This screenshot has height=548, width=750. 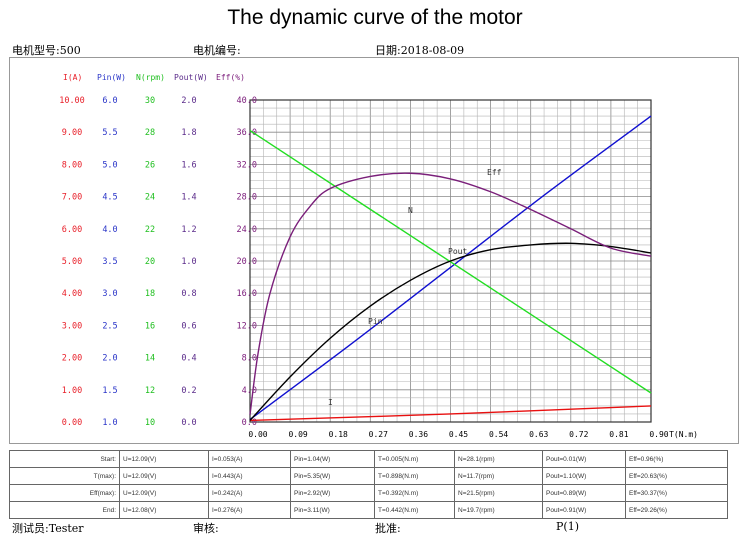 What do you see at coordinates (414, 459) in the screenshot?
I see `table-cell: T=0.005(N.m)` at bounding box center [414, 459].